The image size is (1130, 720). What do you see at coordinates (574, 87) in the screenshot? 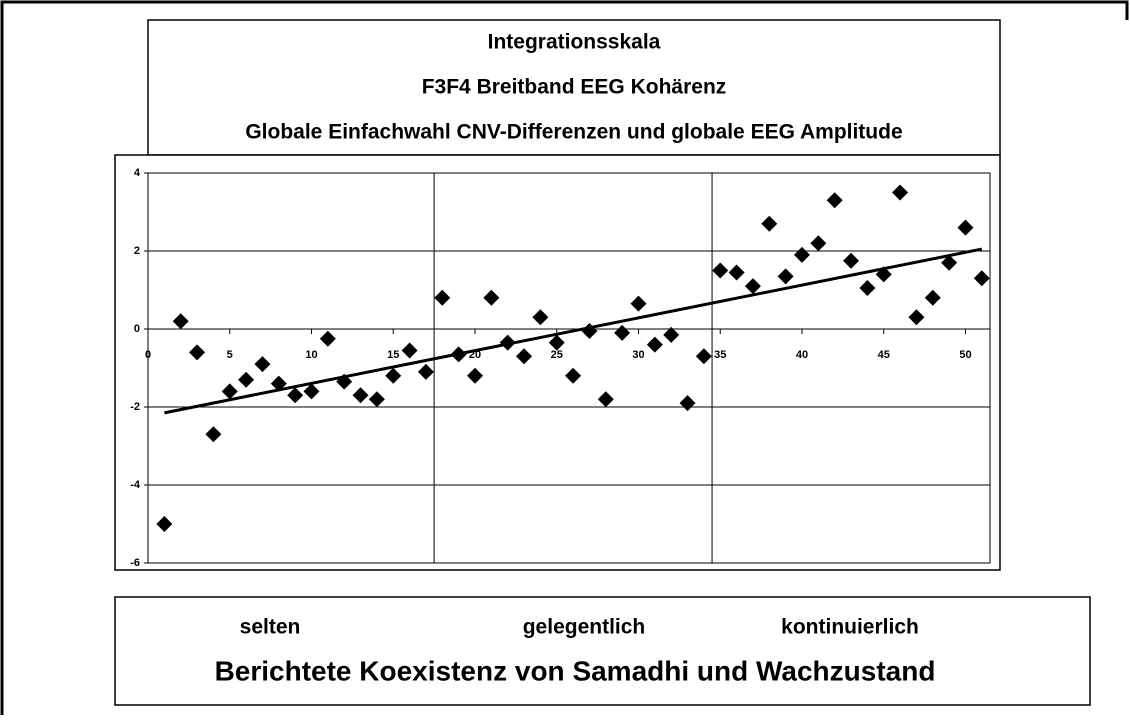
I see `title-line: F3F4 Breitband EEG Kohärenz` at bounding box center [574, 87].